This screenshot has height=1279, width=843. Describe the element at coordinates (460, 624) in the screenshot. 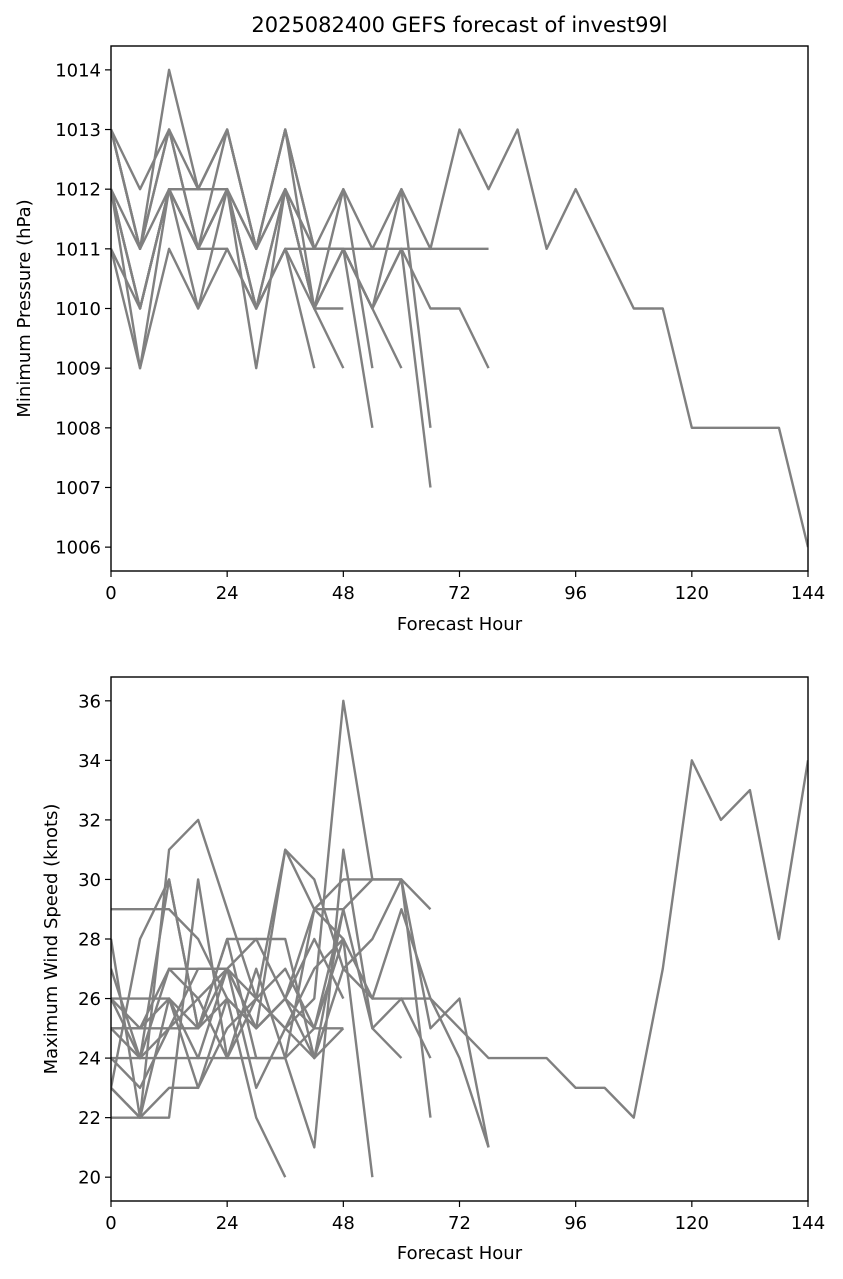

I see `pressure-x-axis-label: Forecast Hour` at that location.